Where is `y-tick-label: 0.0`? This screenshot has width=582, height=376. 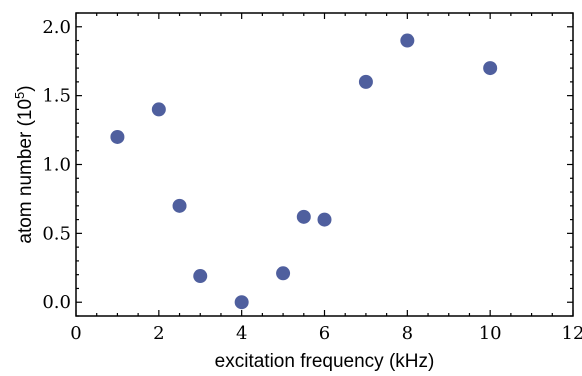 y-tick-label: 0.0 is located at coordinates (56, 302).